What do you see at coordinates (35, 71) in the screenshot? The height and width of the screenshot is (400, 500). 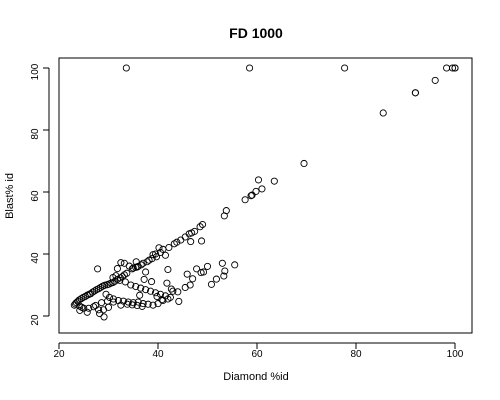 I see `y-tick-label: 100` at bounding box center [35, 71].